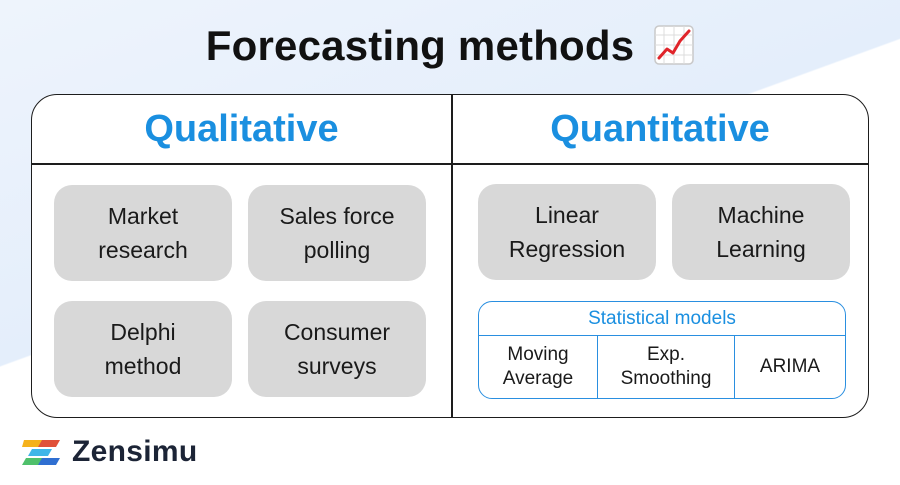  I want to click on brand: Zensimu, so click(109, 452).